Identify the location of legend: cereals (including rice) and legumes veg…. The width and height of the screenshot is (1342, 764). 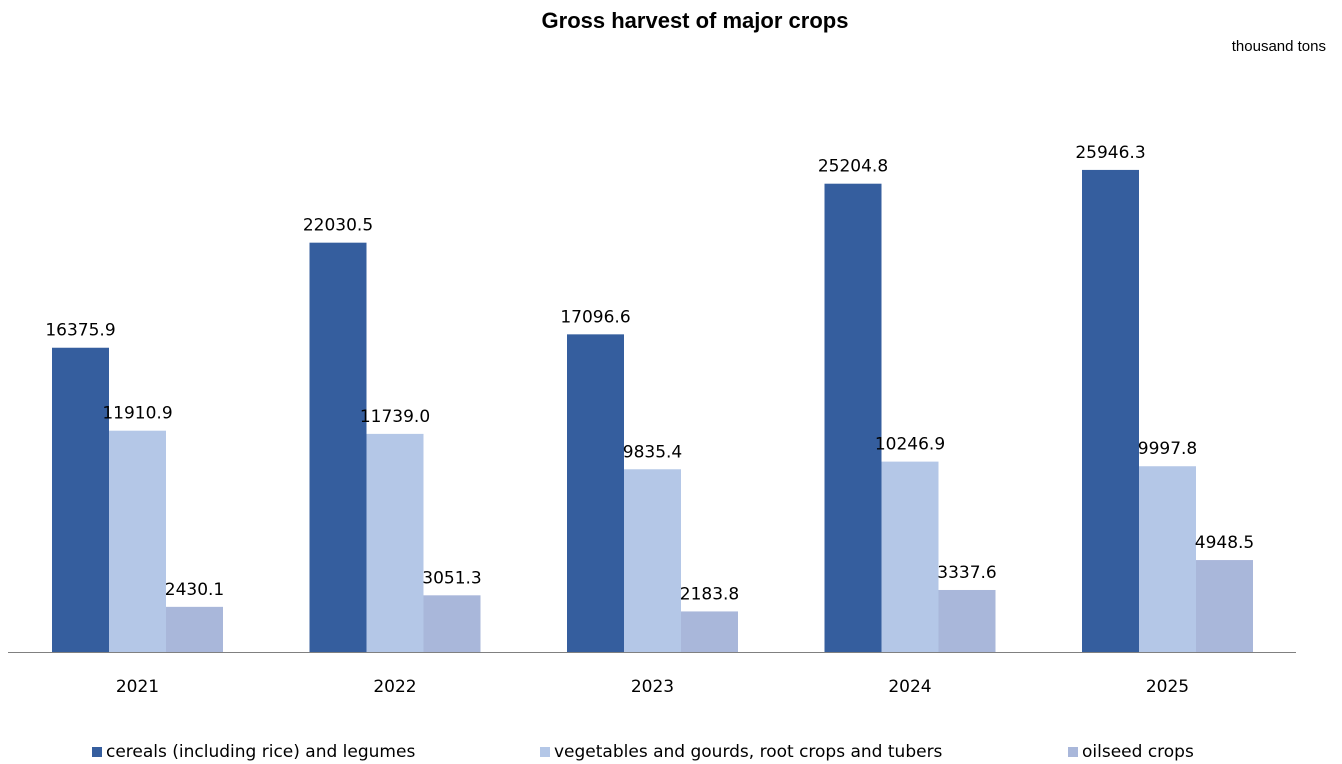
(671, 753).